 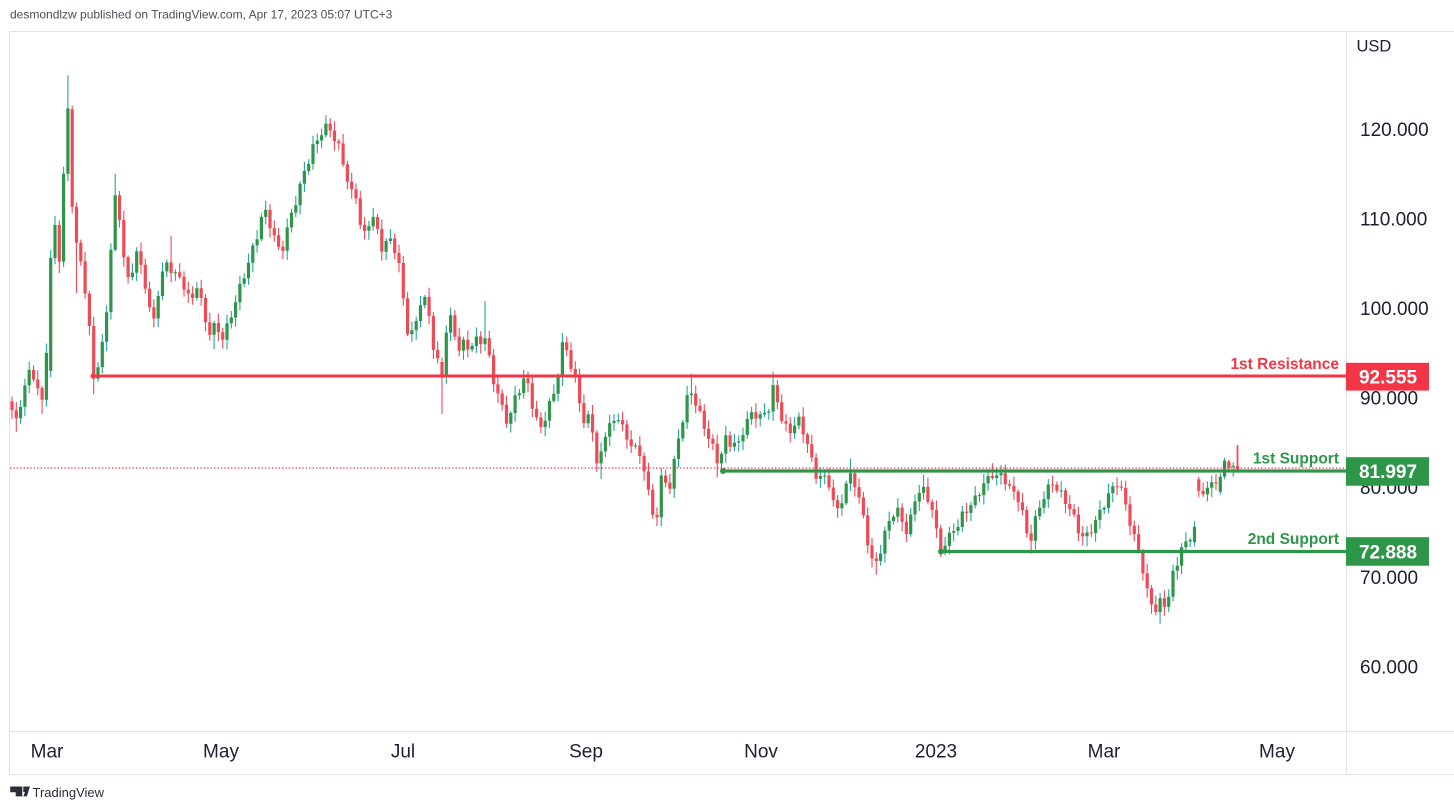 I want to click on svg-text: 1st Resistance, so click(x=1284, y=364).